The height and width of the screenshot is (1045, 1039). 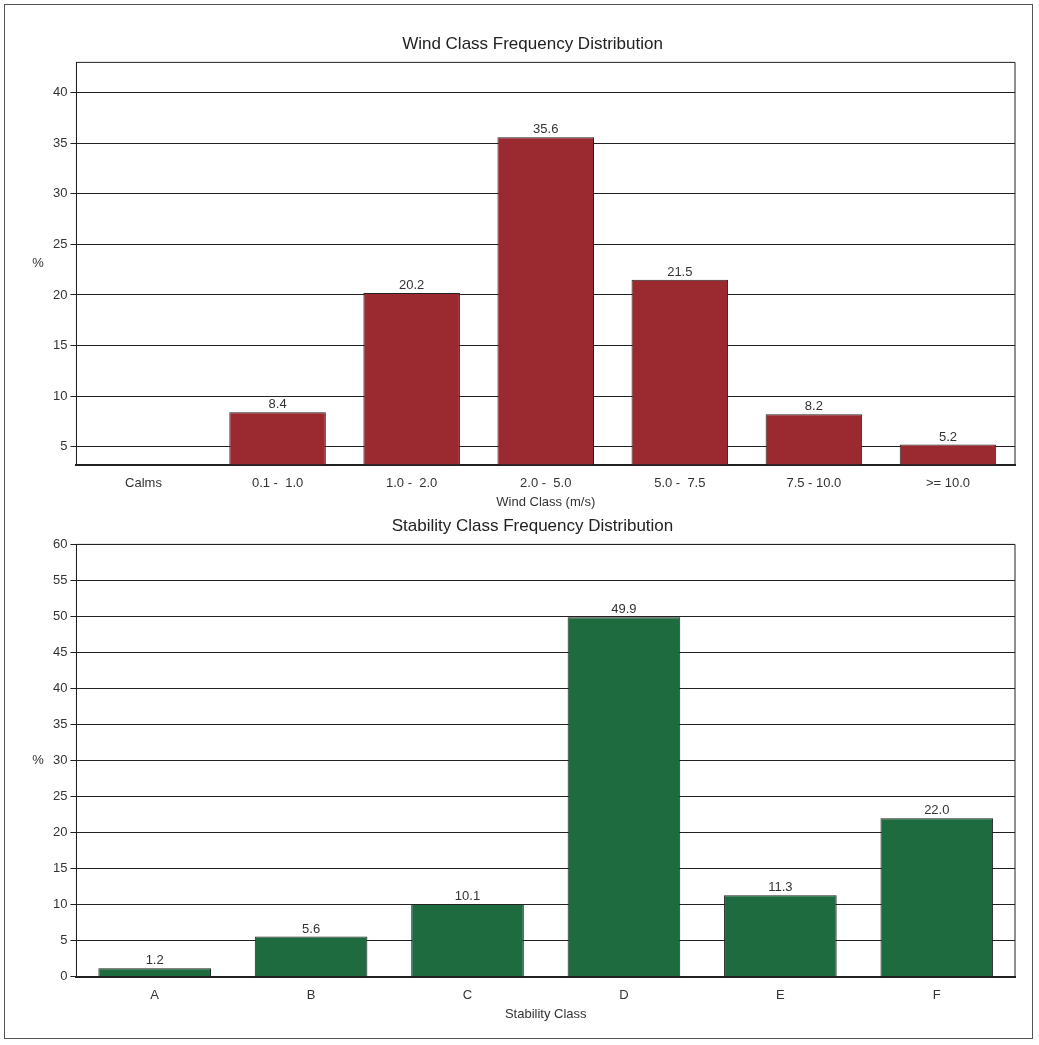 I want to click on x-tick-label: 7.5 - 10.0, so click(x=814, y=483).